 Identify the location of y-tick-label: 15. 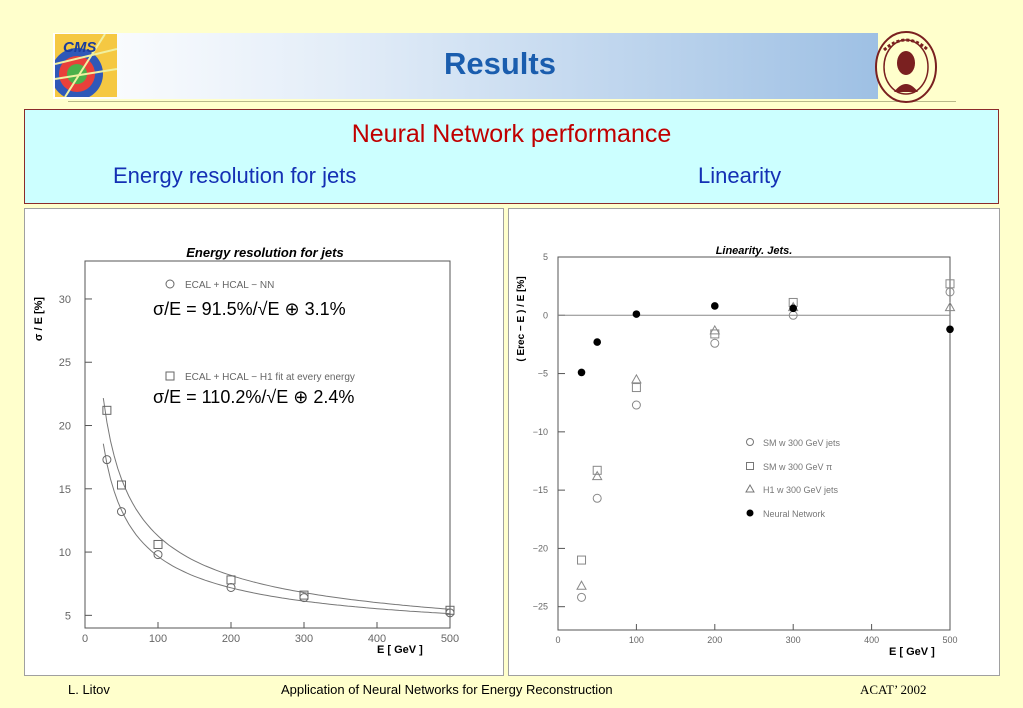
(65, 490).